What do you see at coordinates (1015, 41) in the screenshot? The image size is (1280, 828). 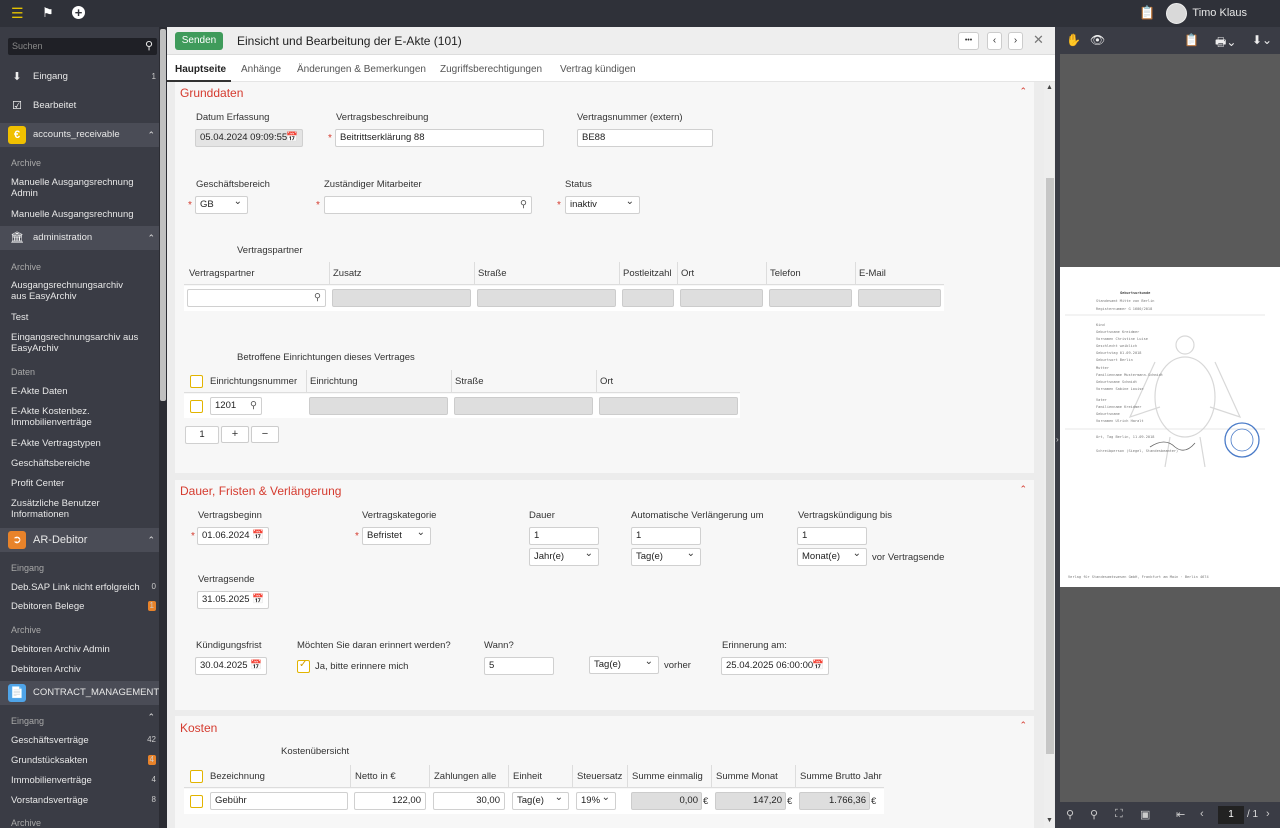 I see `next-button: ›` at bounding box center [1015, 41].